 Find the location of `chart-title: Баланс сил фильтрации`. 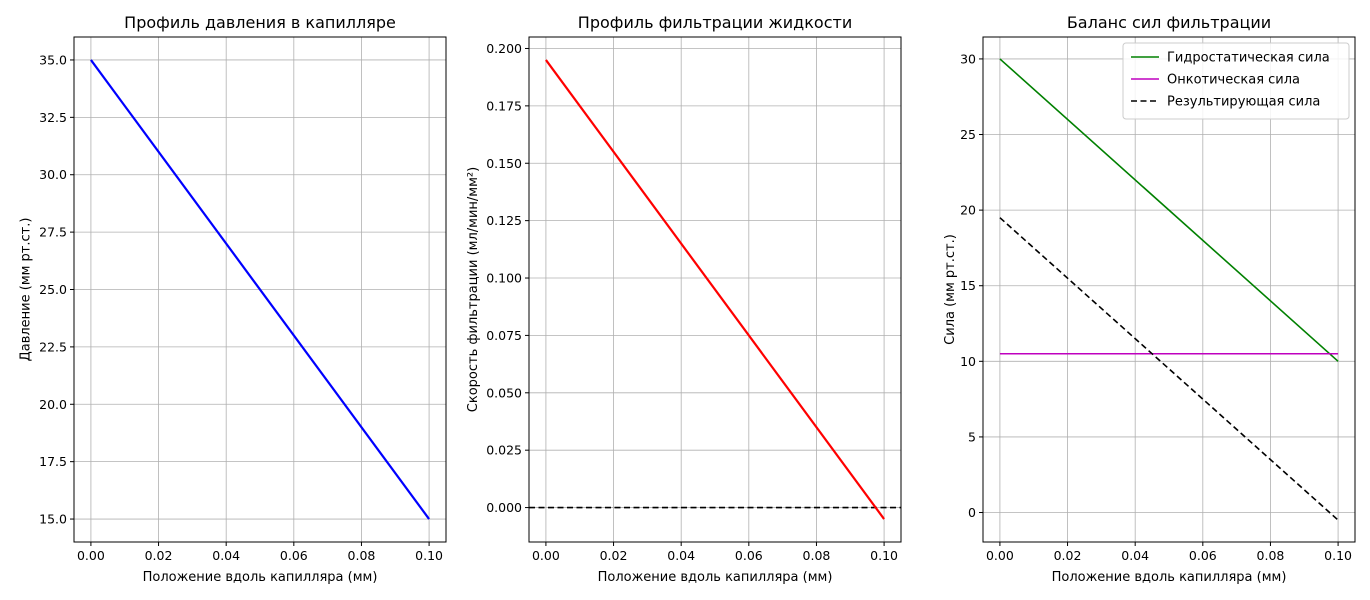

chart-title: Баланс сил фильтрации is located at coordinates (1169, 22).